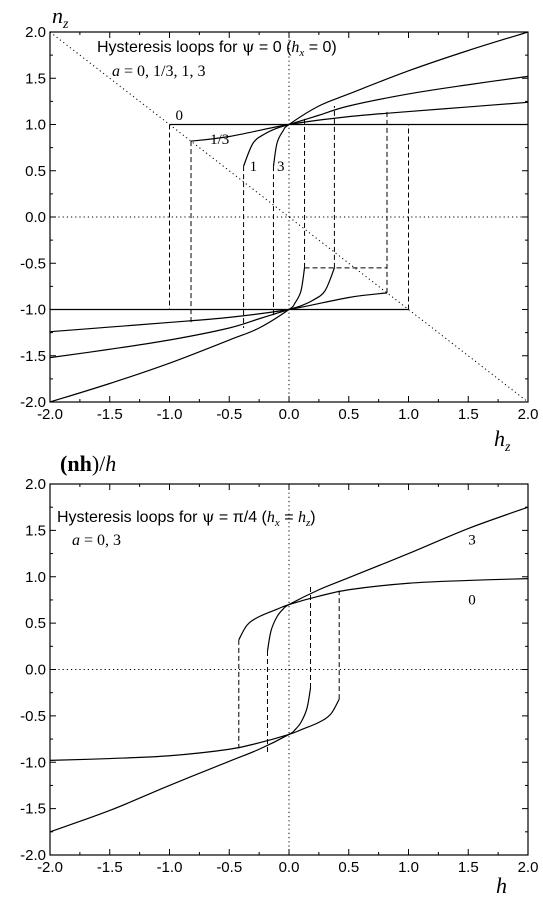 Image resolution: width=543 pixels, height=902 pixels. I want to click on chart-top-title-psi-value: = 0 (, so click(273, 47).